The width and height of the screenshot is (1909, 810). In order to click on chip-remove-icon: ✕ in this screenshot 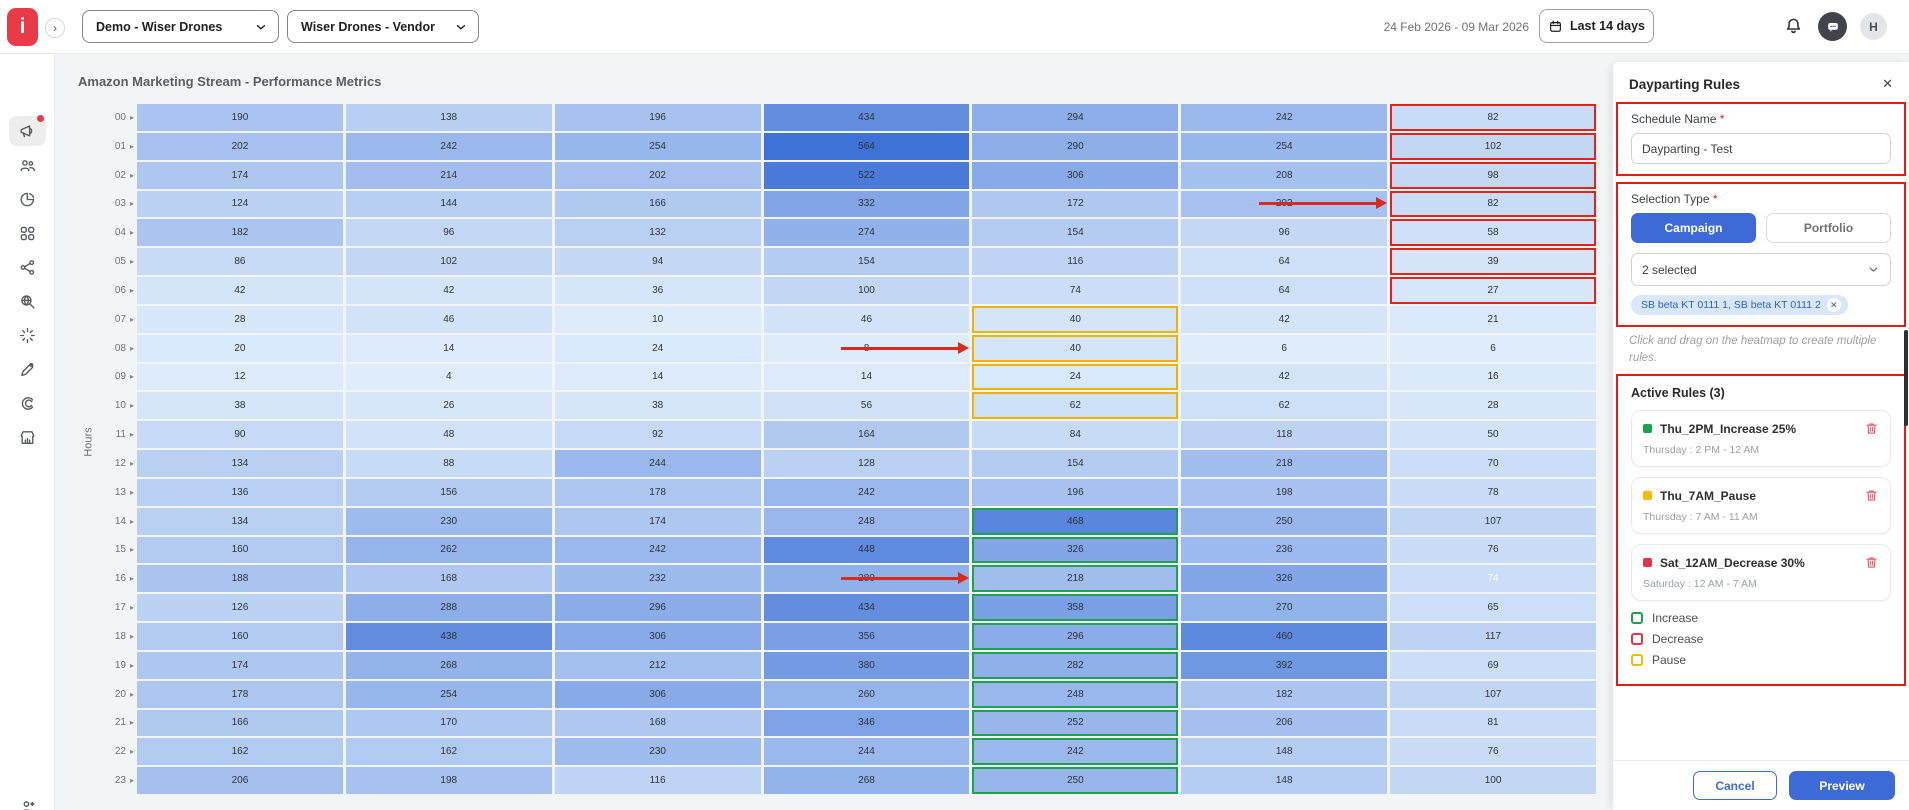, I will do `click(1833, 305)`.